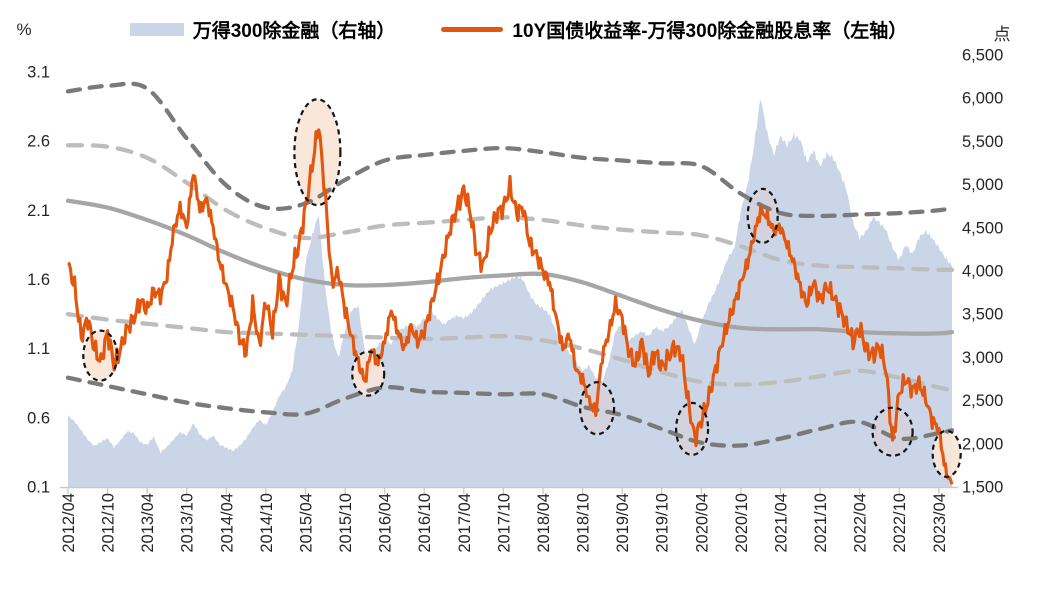  I want to click on y-axis-label-right: 6,000, so click(982, 99).